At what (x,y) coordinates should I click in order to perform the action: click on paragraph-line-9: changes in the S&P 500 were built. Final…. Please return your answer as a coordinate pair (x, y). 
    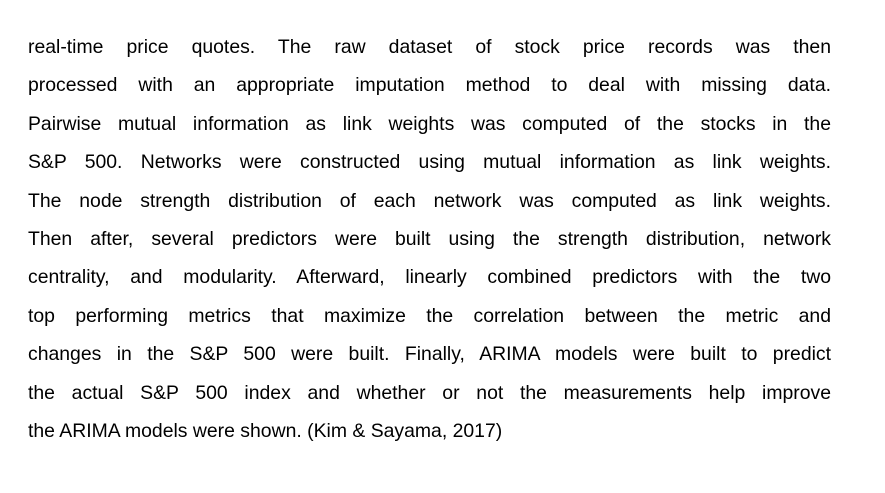
    Looking at the image, I should click on (429, 354).